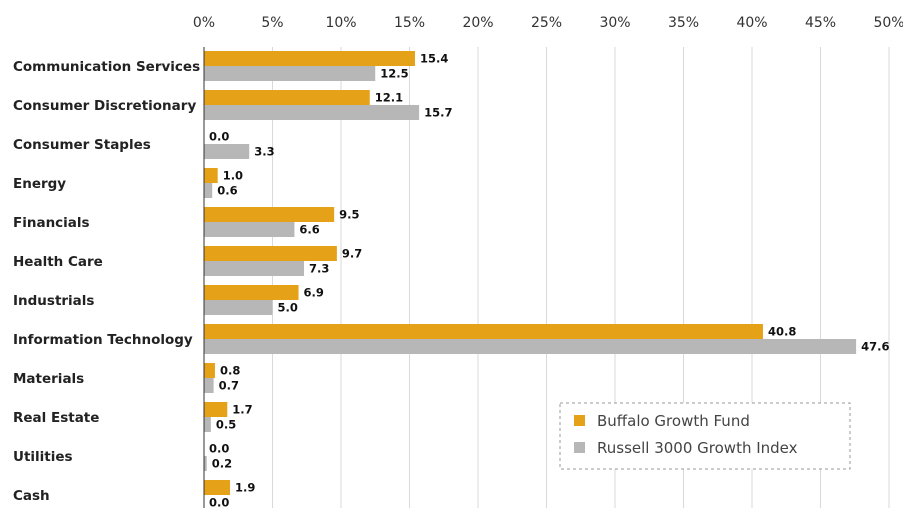 This screenshot has width=903, height=508. What do you see at coordinates (352, 254) in the screenshot?
I see `value-label: 9.7` at bounding box center [352, 254].